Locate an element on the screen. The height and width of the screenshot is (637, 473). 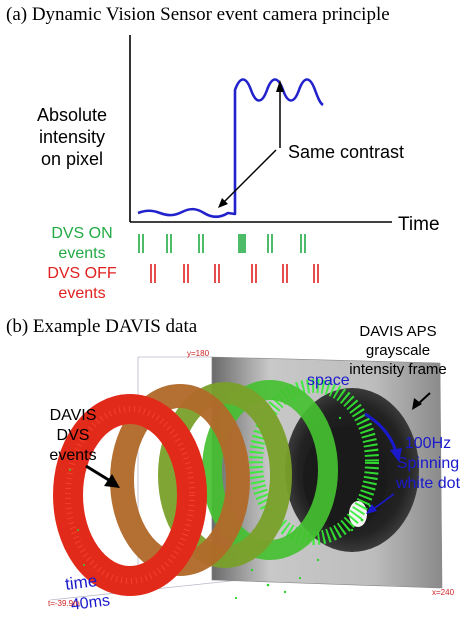
arrowhead-small-contrast is located at coordinates (223, 203).